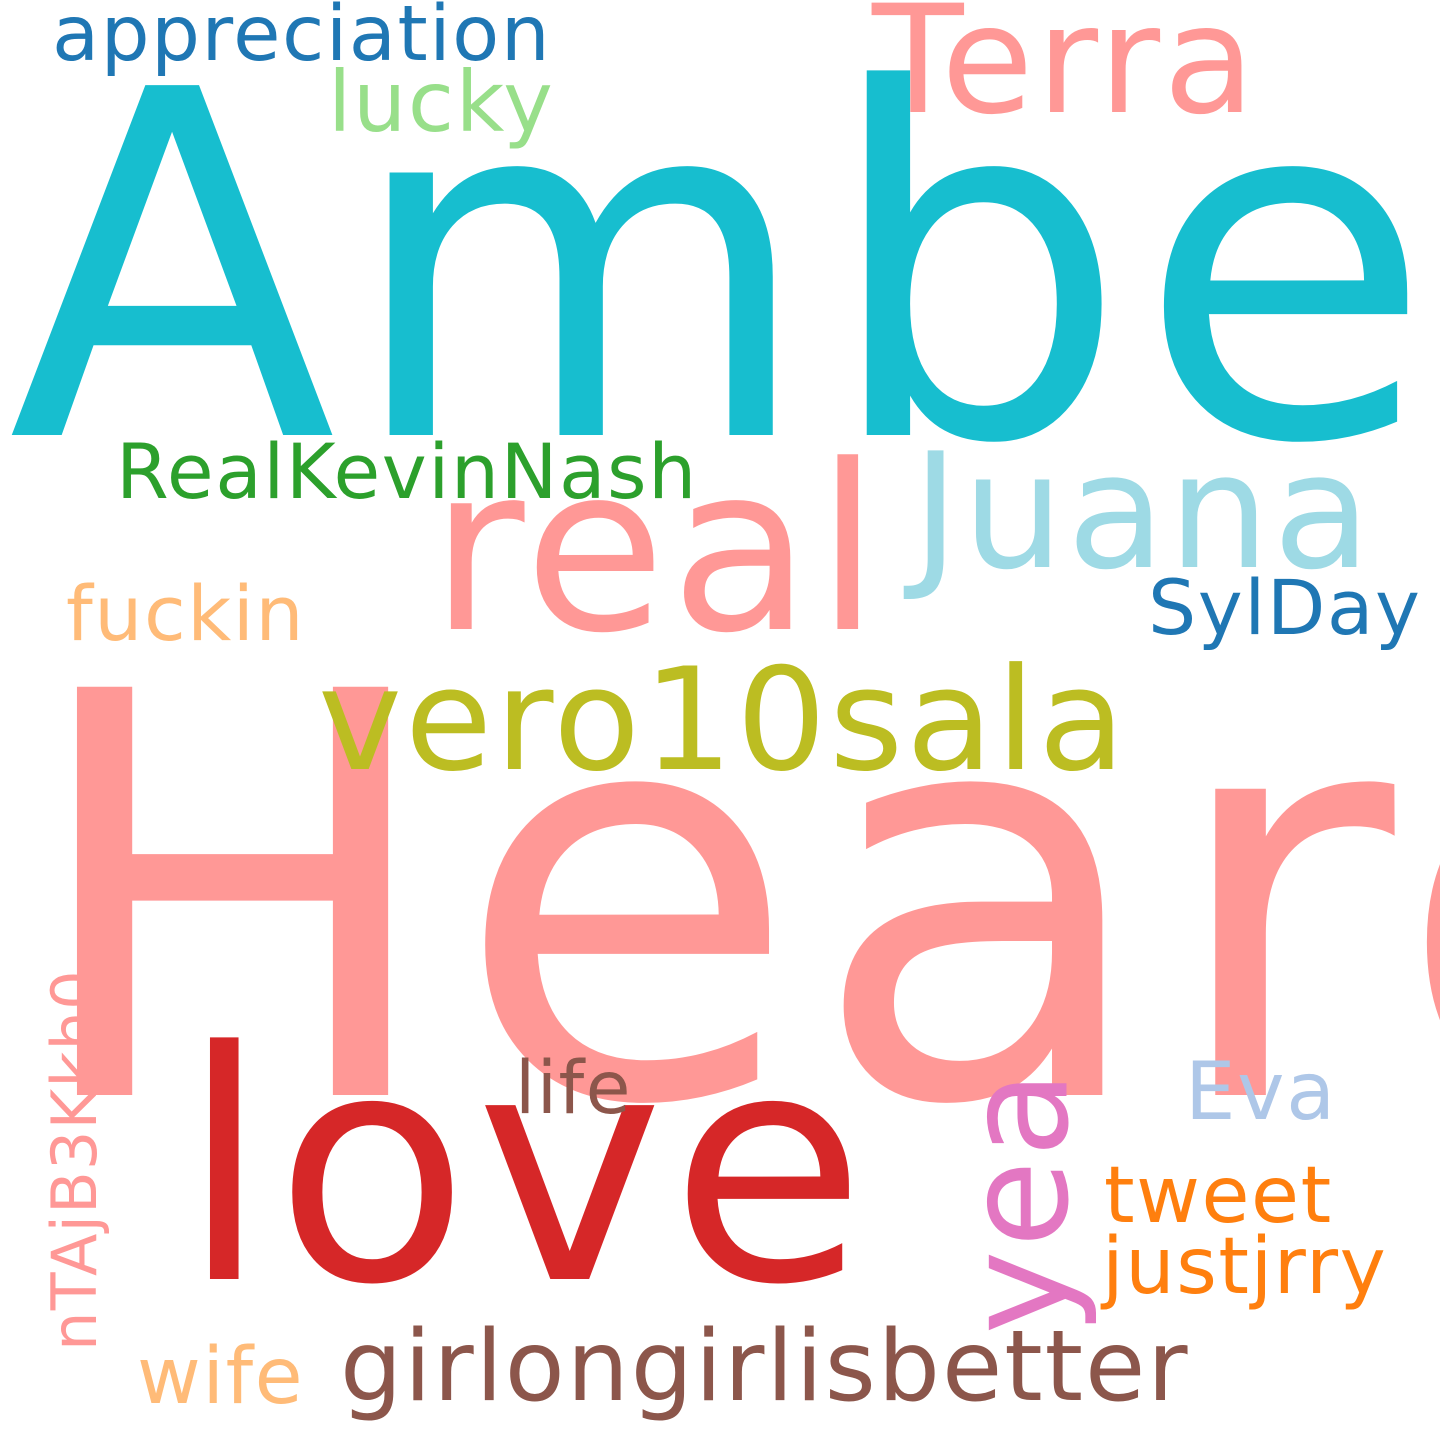 This screenshot has height=1440, width=1440. Describe the element at coordinates (723, 720) in the screenshot. I see `word-vero10sala: vero10sala` at that location.